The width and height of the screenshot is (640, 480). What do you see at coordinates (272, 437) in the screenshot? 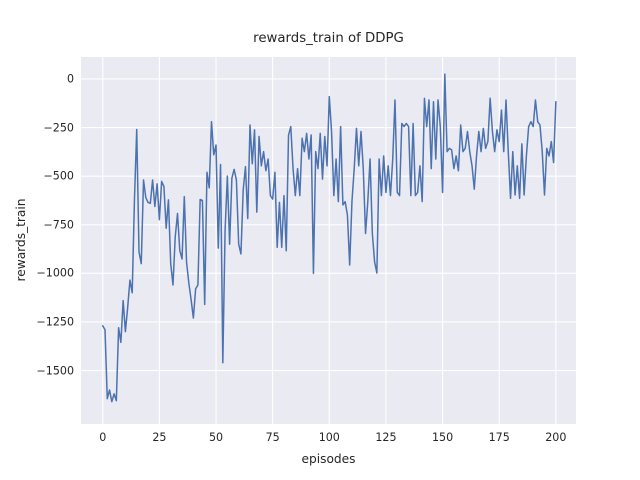
I see `x-tick-label: 75` at bounding box center [272, 437].